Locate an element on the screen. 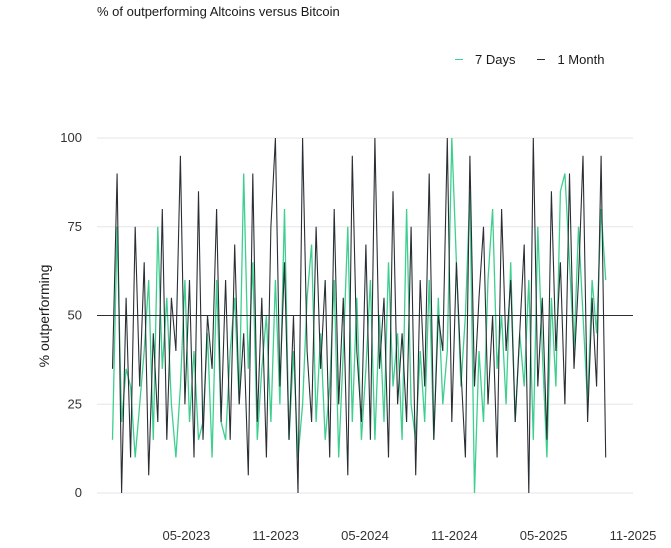 The image size is (671, 548). y-tick-label-25: 25 is located at coordinates (75, 403).